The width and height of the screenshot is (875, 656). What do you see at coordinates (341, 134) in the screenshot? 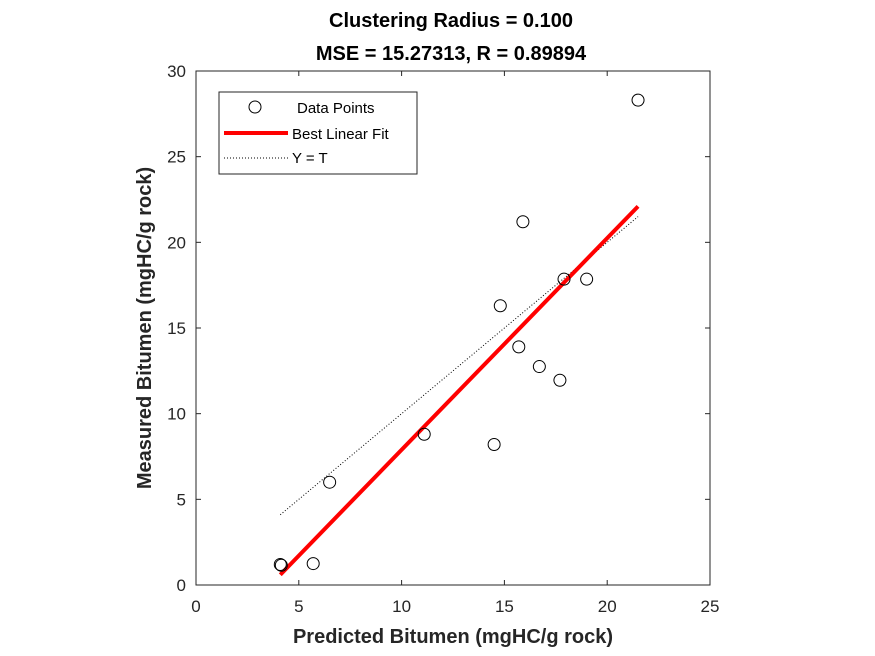
I see `legend-label-best-linear-fit: Best Linear Fit` at bounding box center [341, 134].